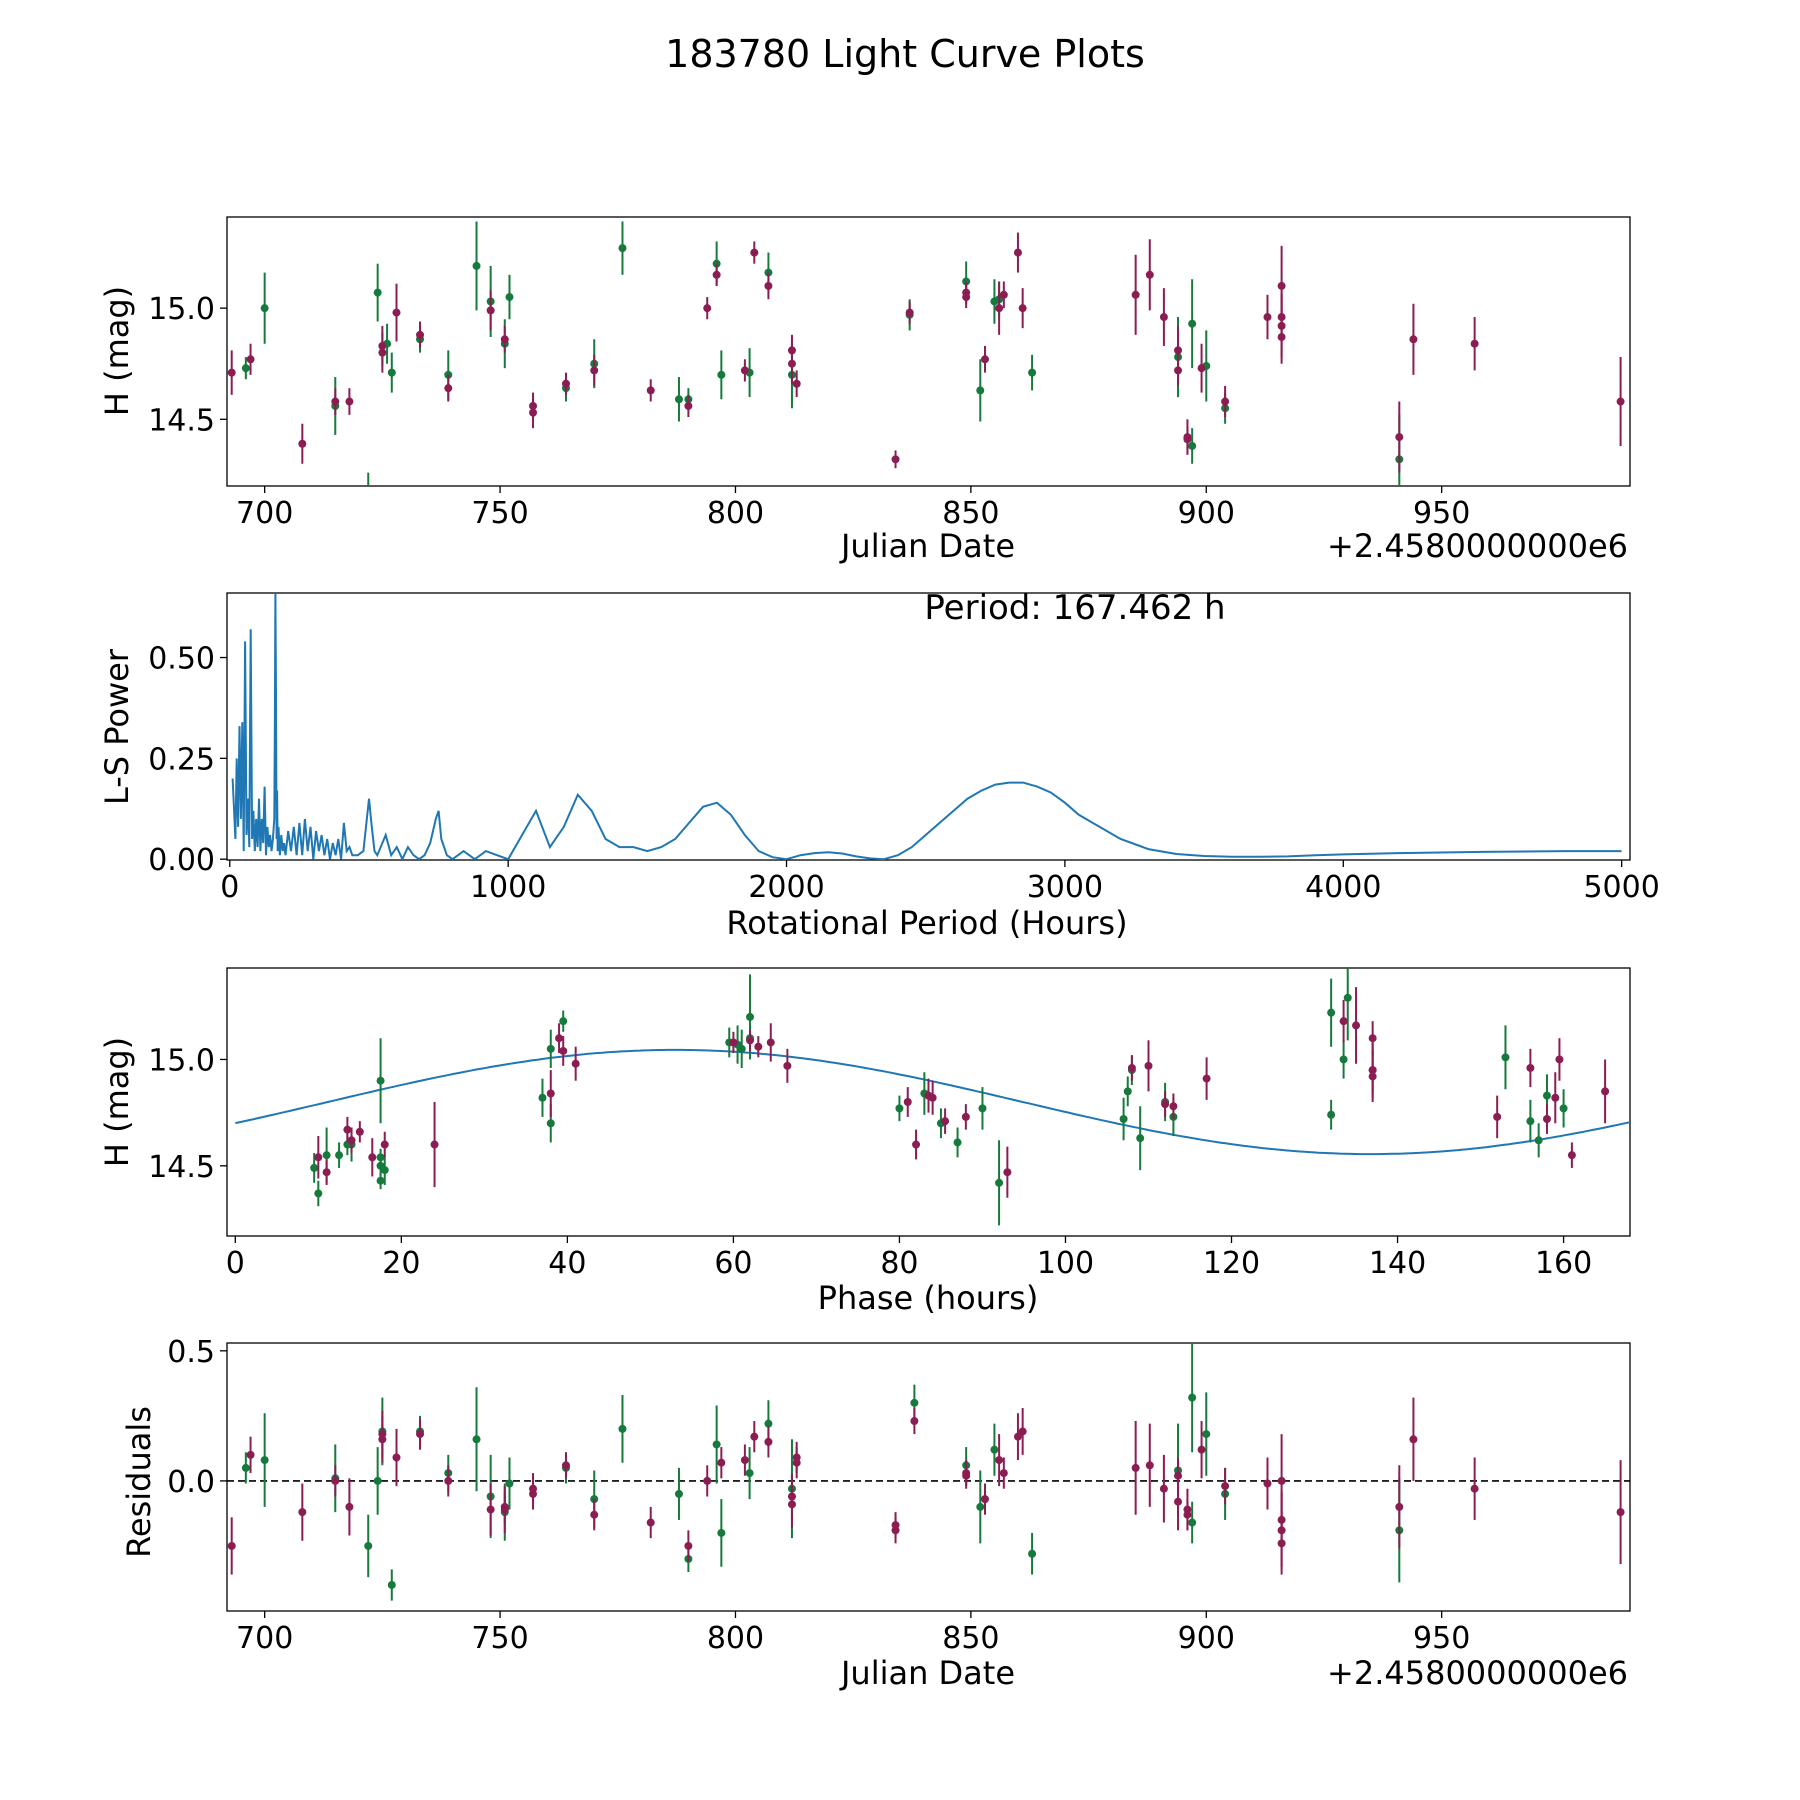  I want to click on period-annotation: Period: 167.462 h, so click(1074, 608).